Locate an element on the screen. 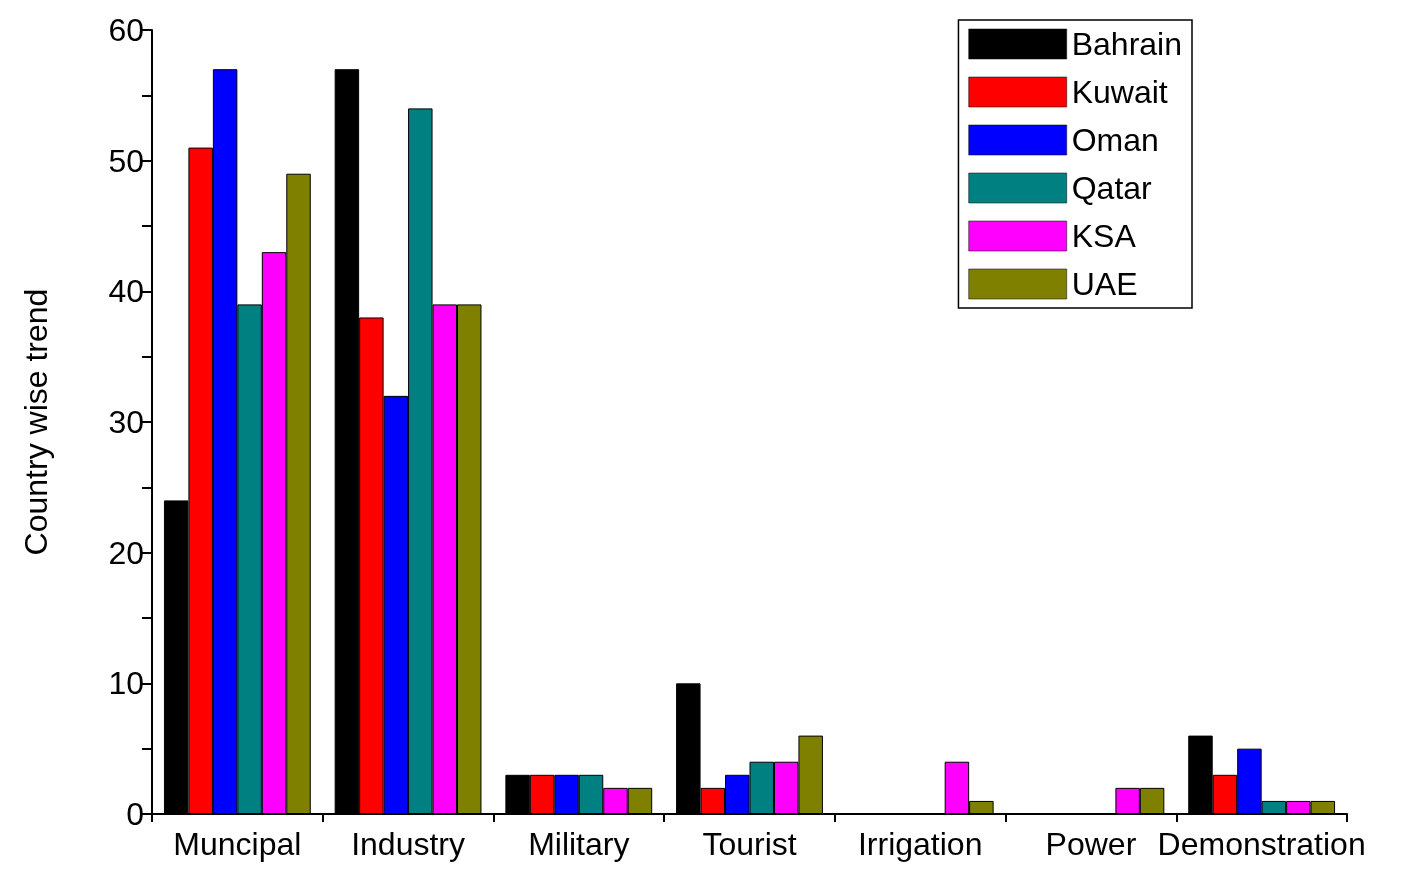 The height and width of the screenshot is (871, 1412). legend-label: Oman is located at coordinates (1115, 140).